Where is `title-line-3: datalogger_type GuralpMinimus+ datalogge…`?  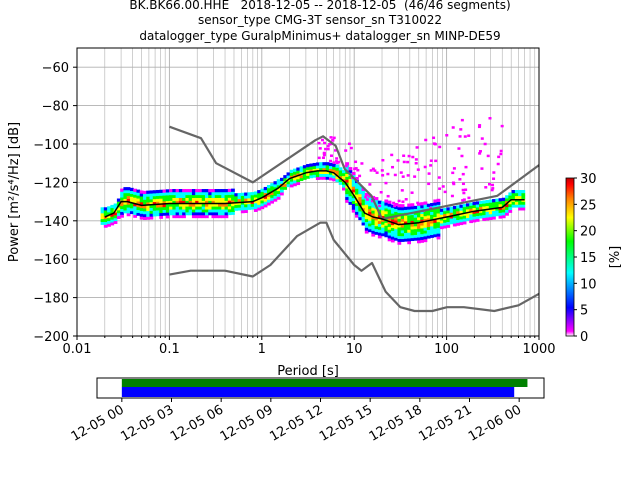 title-line-3: datalogger_type GuralpMinimus+ datalogge… is located at coordinates (320, 36).